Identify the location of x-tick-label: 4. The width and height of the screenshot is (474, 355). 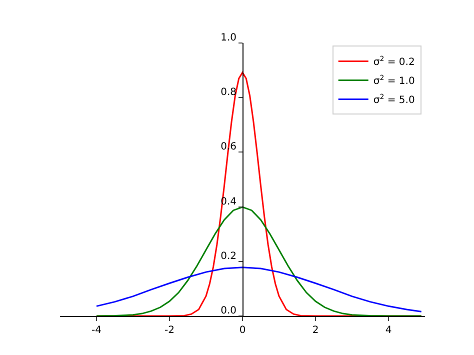
(388, 330).